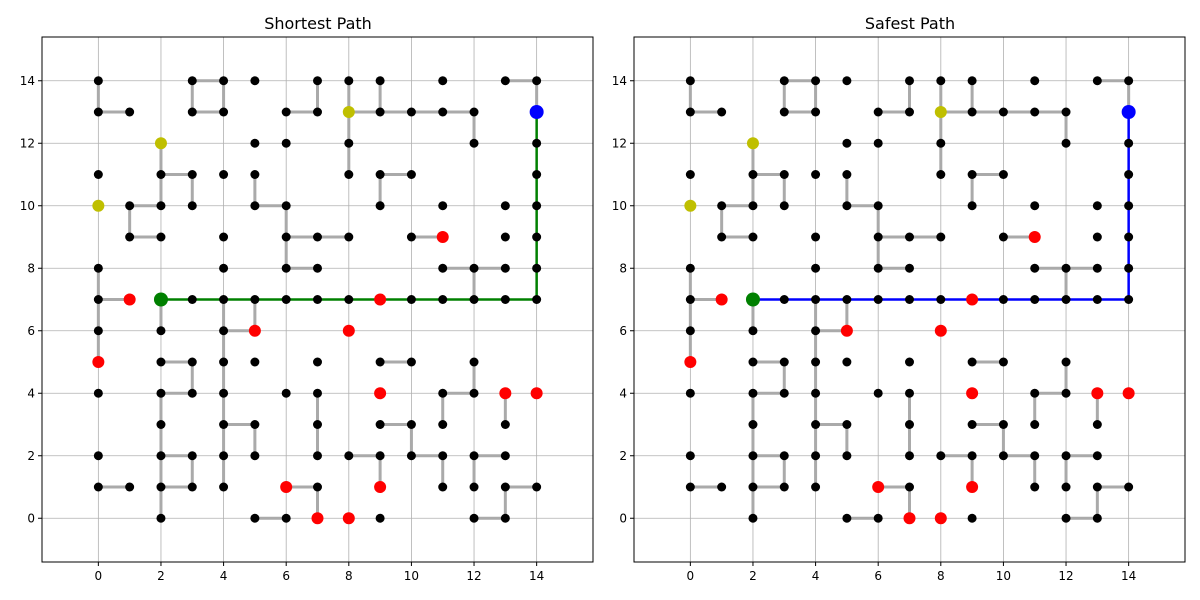 This screenshot has width=1200, height=600. I want to click on tick-label-x: 14, so click(1128, 576).